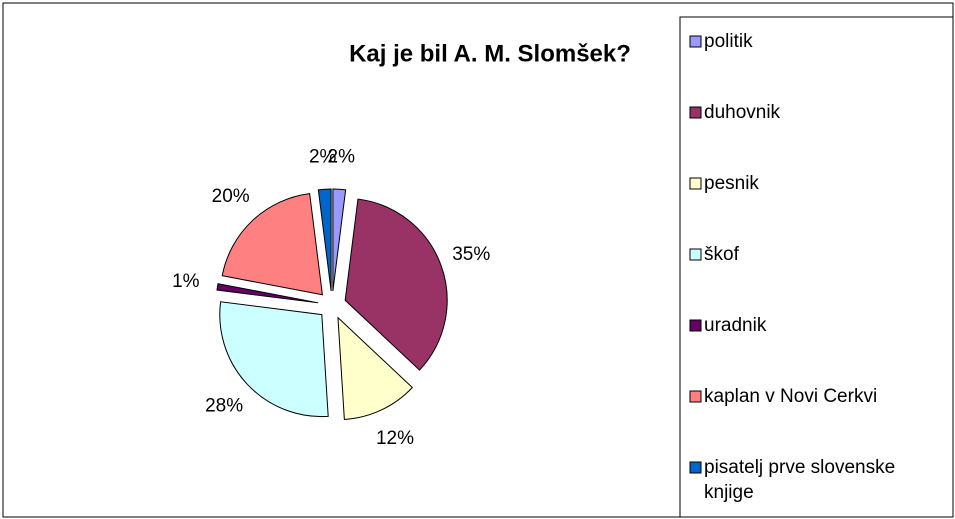  I want to click on legend-label: duhovnik, so click(742, 112).